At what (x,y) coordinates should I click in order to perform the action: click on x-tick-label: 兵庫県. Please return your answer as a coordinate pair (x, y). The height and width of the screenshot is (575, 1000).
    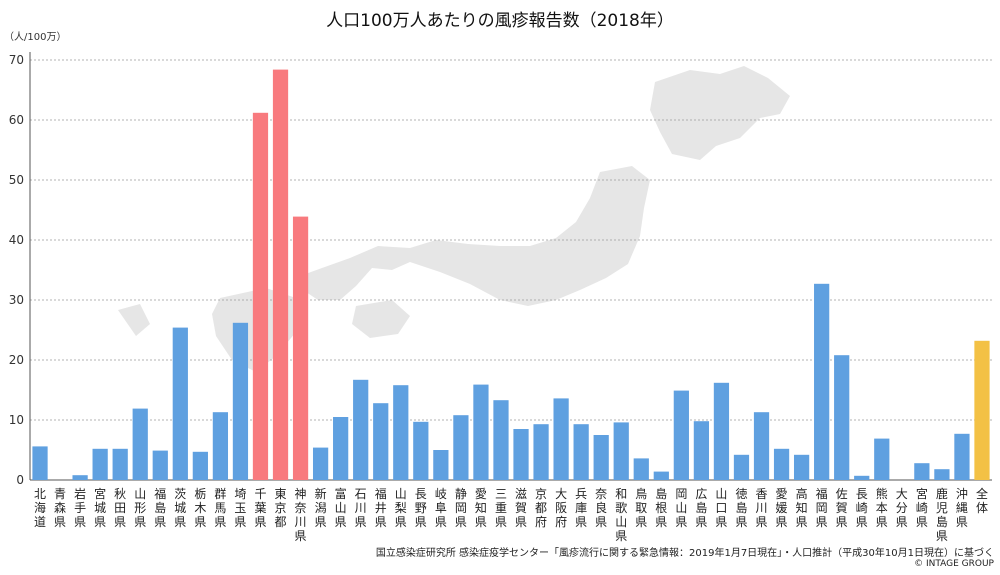
    Looking at the image, I should click on (581, 508).